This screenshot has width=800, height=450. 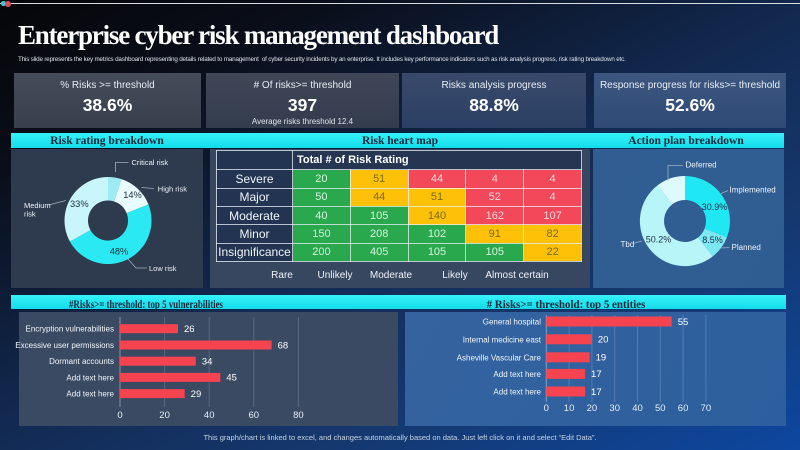 What do you see at coordinates (163, 268) in the screenshot?
I see `svg-text: Low risk` at bounding box center [163, 268].